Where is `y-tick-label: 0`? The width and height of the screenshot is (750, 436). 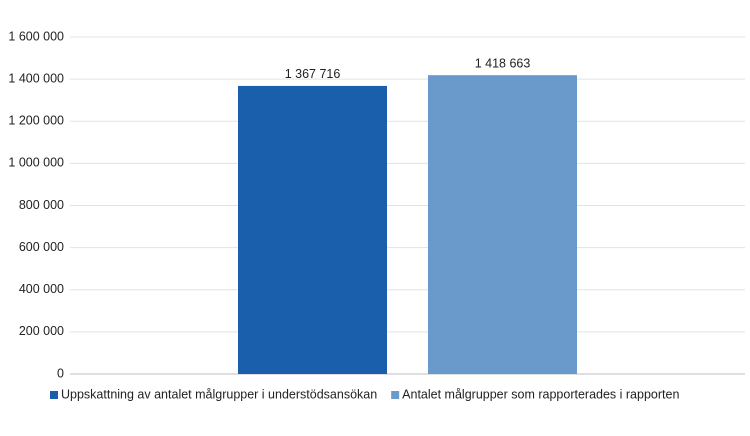
y-tick-label: 0 is located at coordinates (60, 373).